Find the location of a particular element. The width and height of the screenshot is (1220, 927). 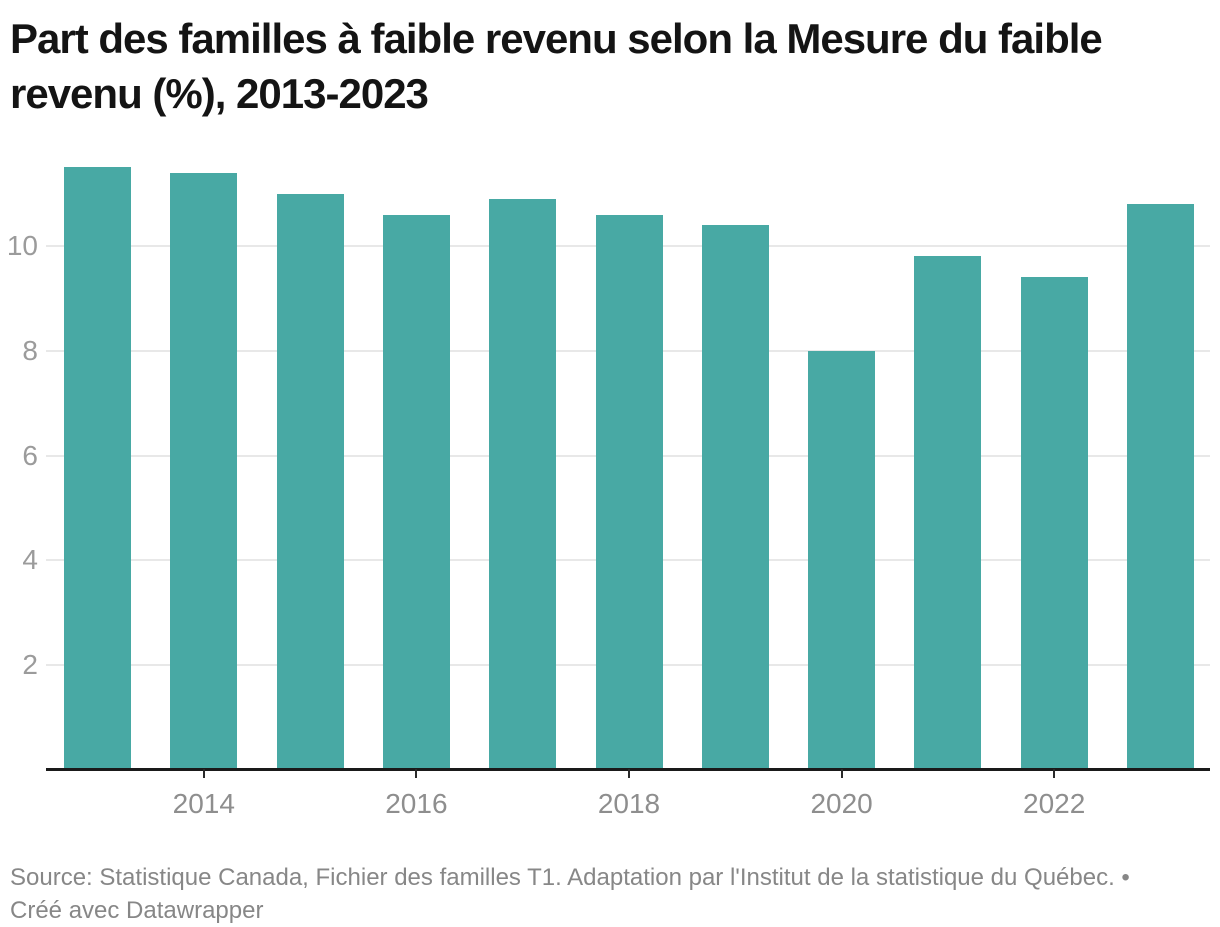

x-tick-2016 is located at coordinates (416, 773).